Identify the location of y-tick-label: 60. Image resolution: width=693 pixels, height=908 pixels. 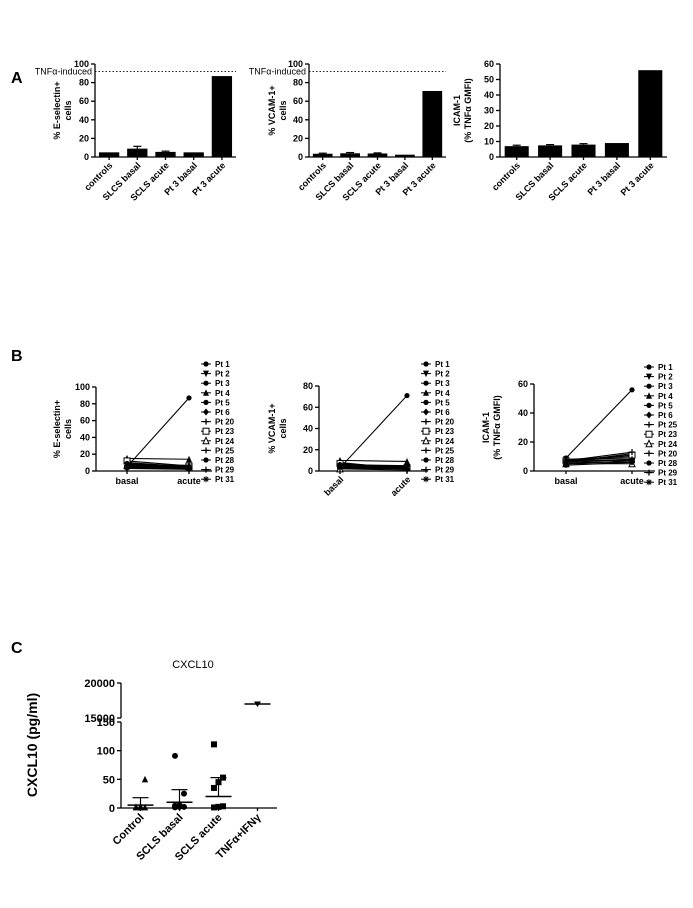
(523, 384).